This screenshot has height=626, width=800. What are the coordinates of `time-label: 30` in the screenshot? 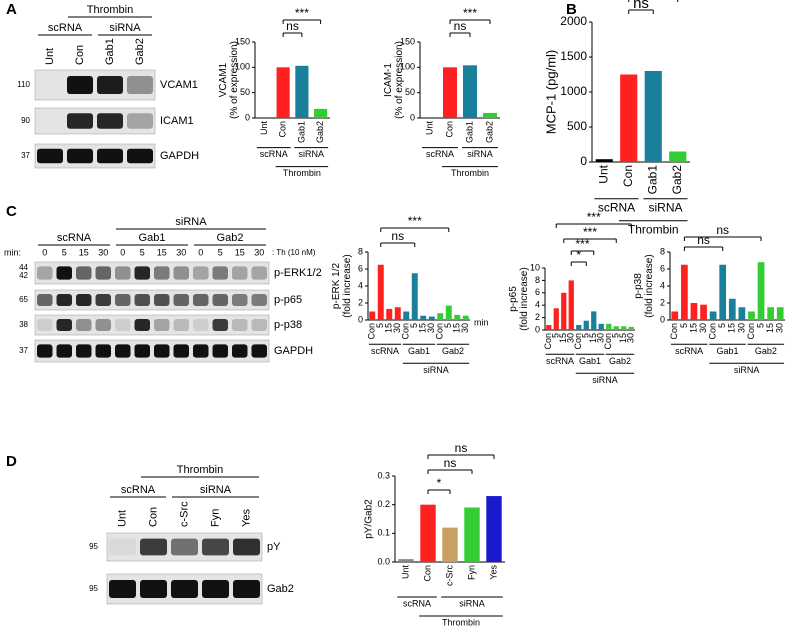 It's located at (181, 252).